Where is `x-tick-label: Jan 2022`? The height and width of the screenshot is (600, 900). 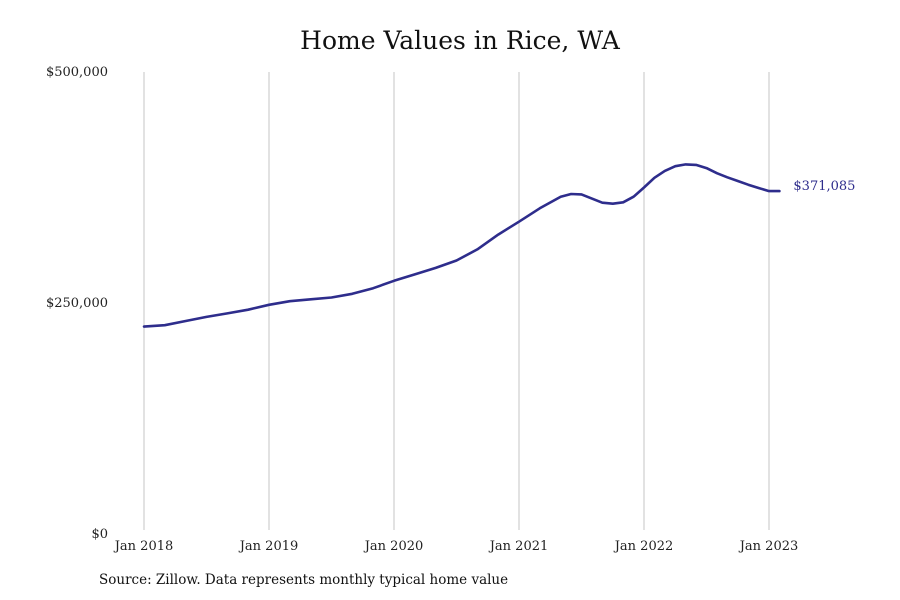 x-tick-label: Jan 2022 is located at coordinates (643, 546).